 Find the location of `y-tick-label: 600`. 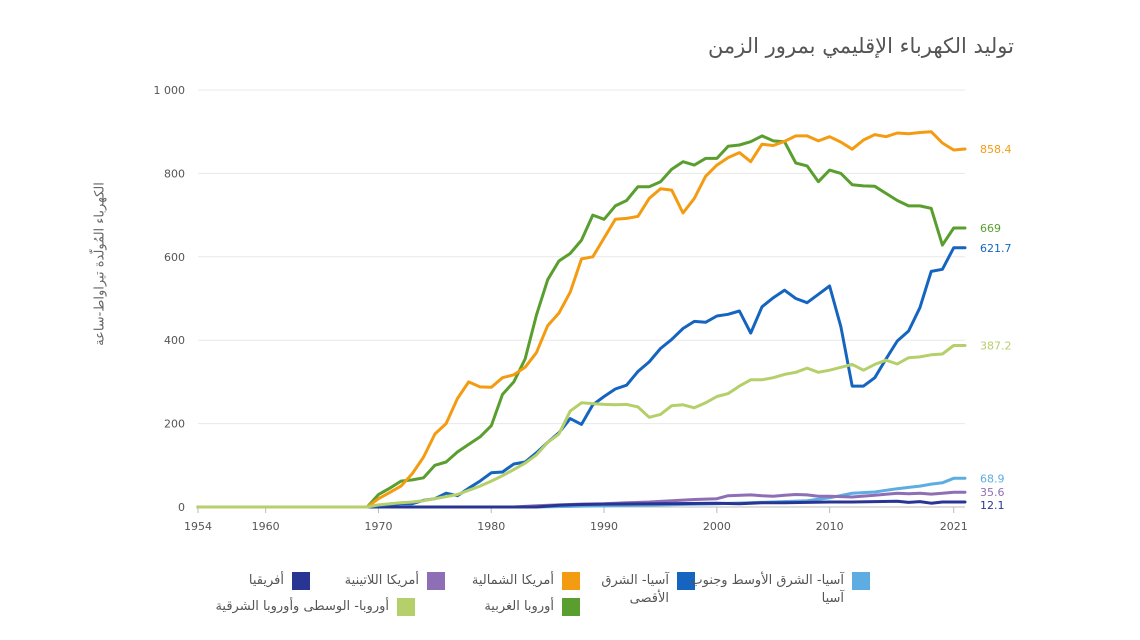

y-tick-label: 600 is located at coordinates (174, 257).